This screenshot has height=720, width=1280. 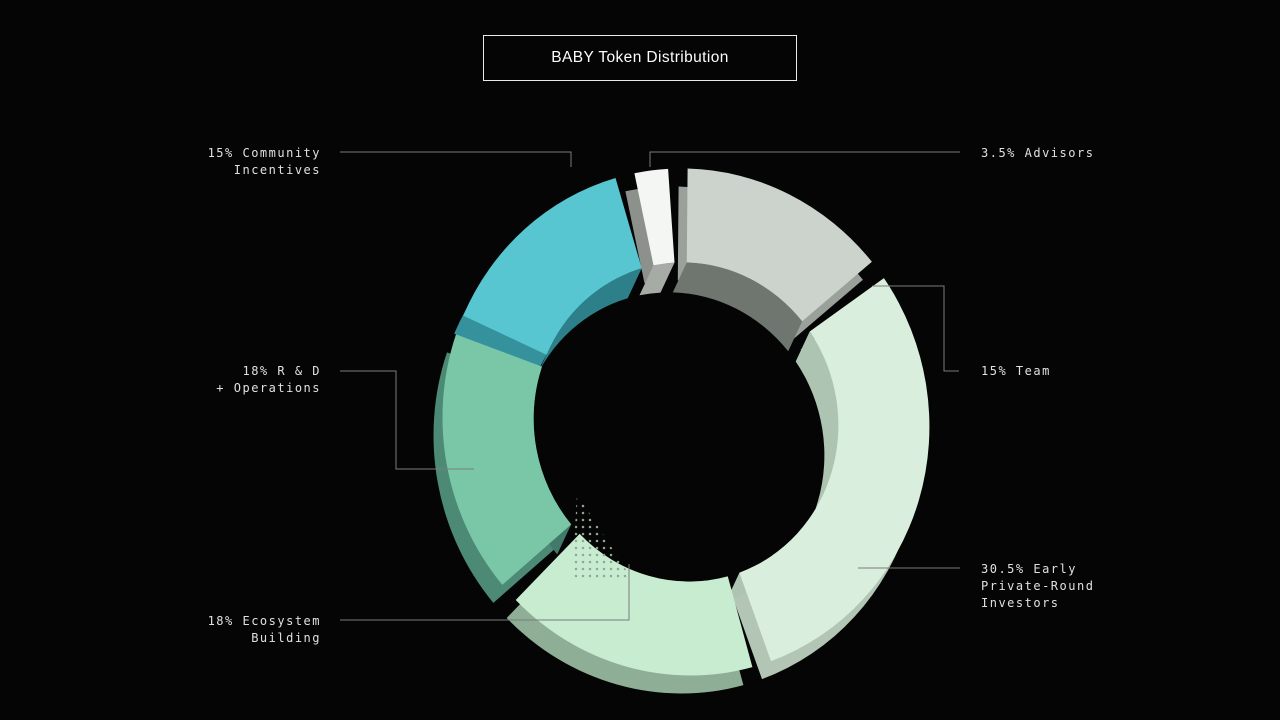 I want to click on segment-advisors-inner-wall, so click(x=657, y=279).